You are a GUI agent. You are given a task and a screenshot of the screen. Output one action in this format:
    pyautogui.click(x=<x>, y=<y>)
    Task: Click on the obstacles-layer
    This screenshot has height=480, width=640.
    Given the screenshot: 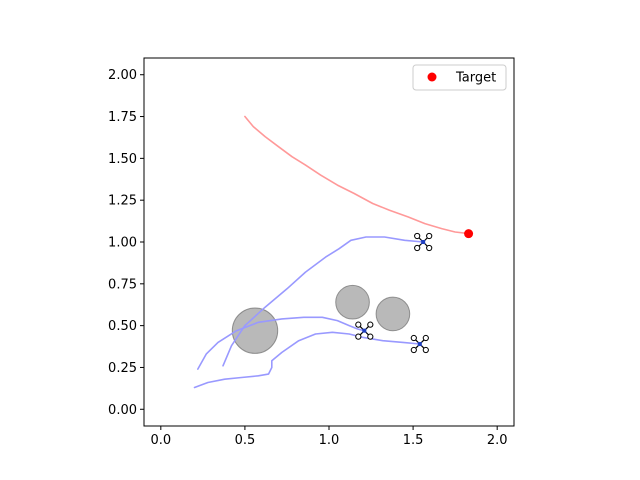 What is the action you would take?
    pyautogui.click(x=321, y=319)
    